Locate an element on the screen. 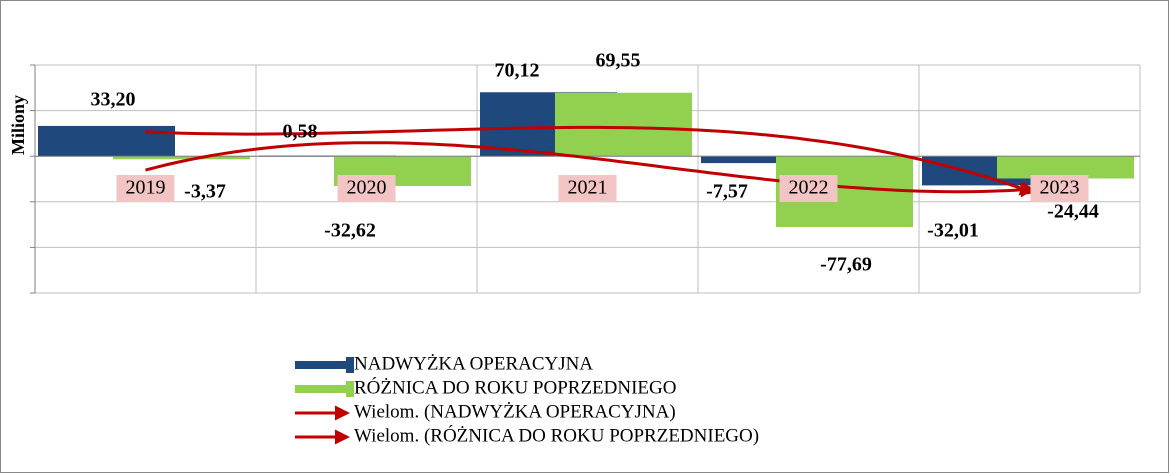  data-label: -7,57 is located at coordinates (727, 192).